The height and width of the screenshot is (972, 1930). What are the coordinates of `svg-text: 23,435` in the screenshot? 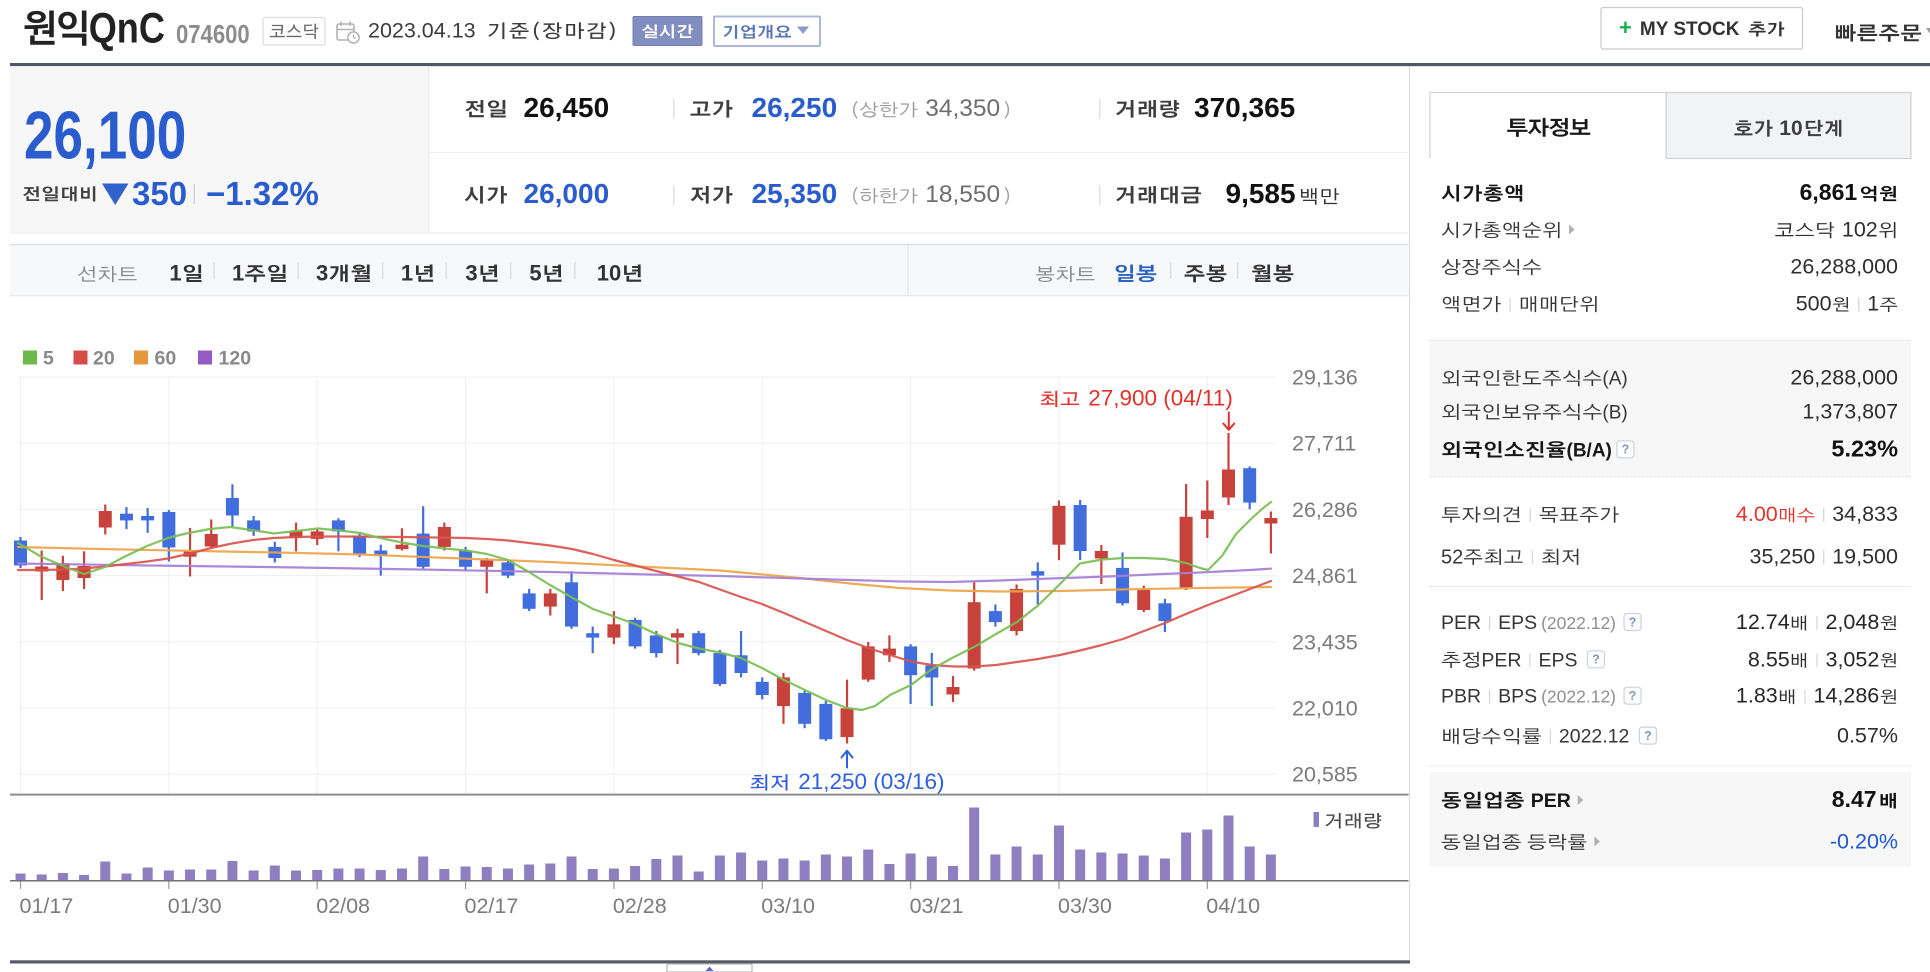 It's located at (1325, 642).